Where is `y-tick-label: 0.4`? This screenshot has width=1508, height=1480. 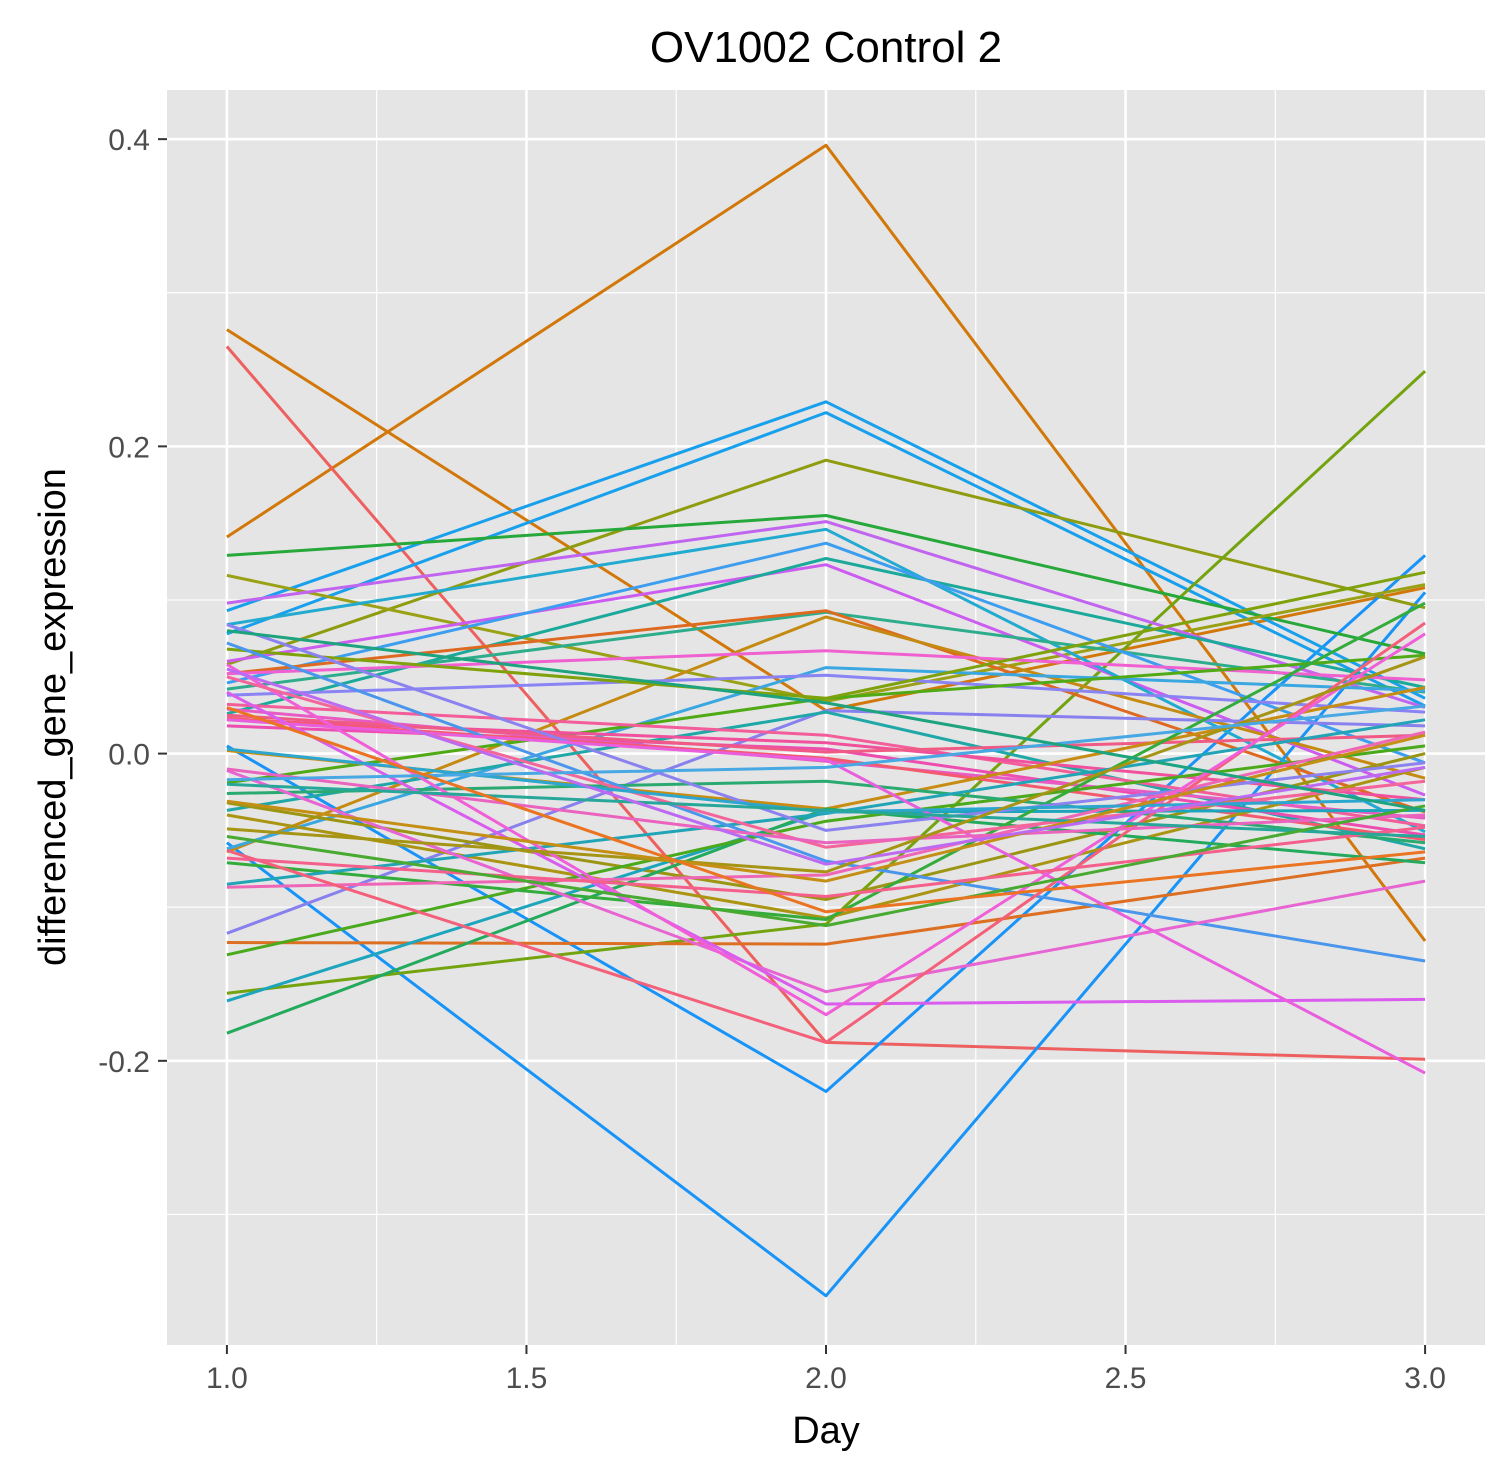 y-tick-label: 0.4 is located at coordinates (129, 140).